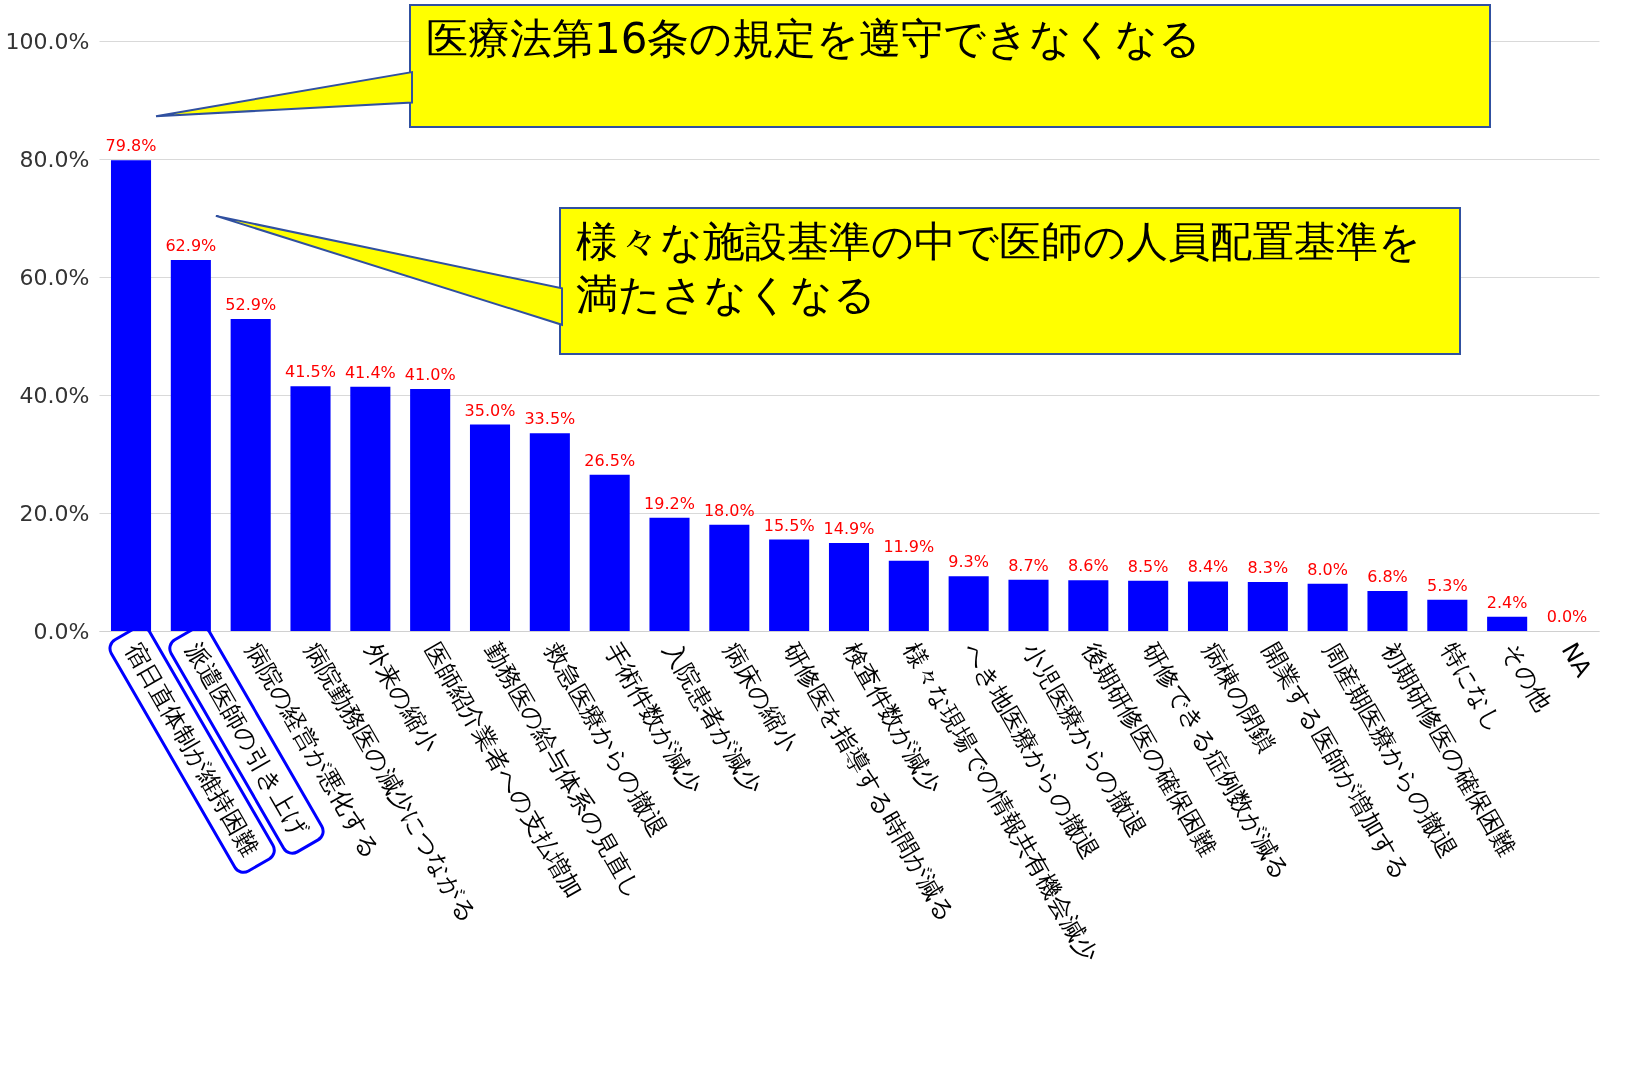  Describe the element at coordinates (1526, 677) in the screenshot. I see `x-tick-label: その他` at that location.